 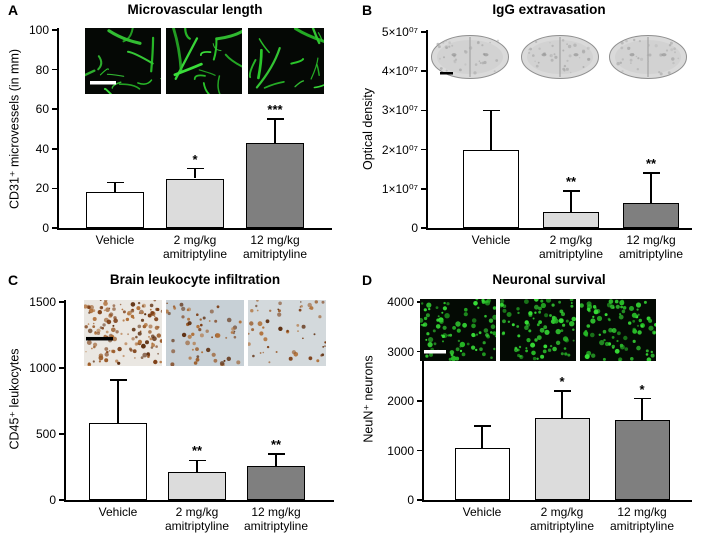 What do you see at coordinates (195, 279) in the screenshot?
I see `panel-title: Brain leukocyte infiltration` at bounding box center [195, 279].